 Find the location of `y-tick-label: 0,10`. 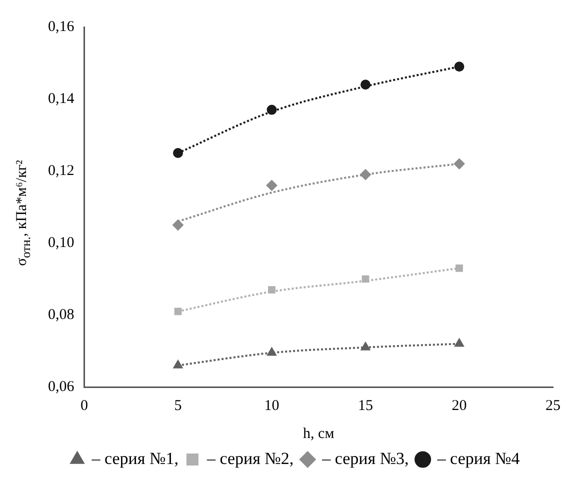

y-tick-label: 0,10 is located at coordinates (61, 242).